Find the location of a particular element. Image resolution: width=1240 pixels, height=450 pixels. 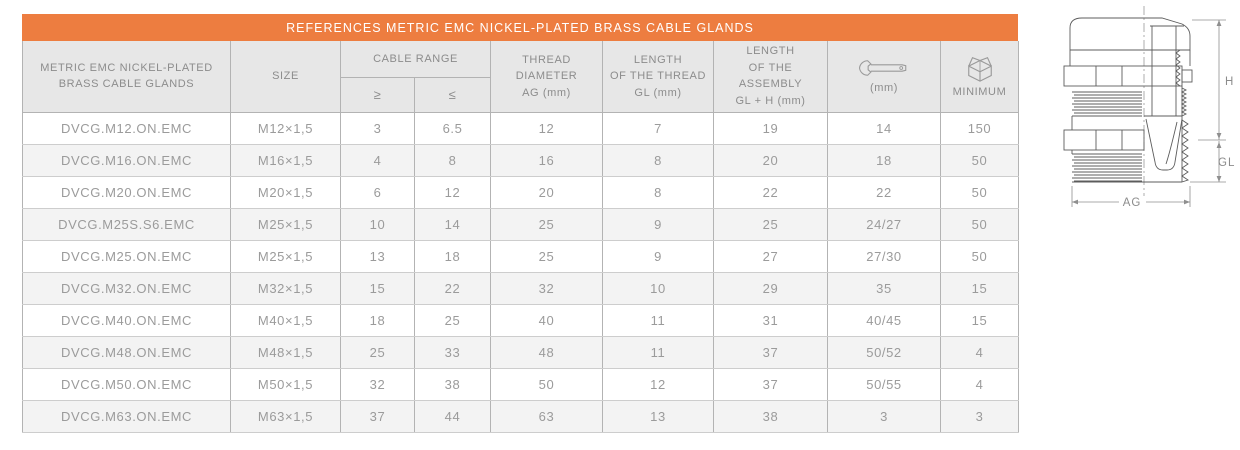

cable-min-cell: 25 is located at coordinates (377, 352).